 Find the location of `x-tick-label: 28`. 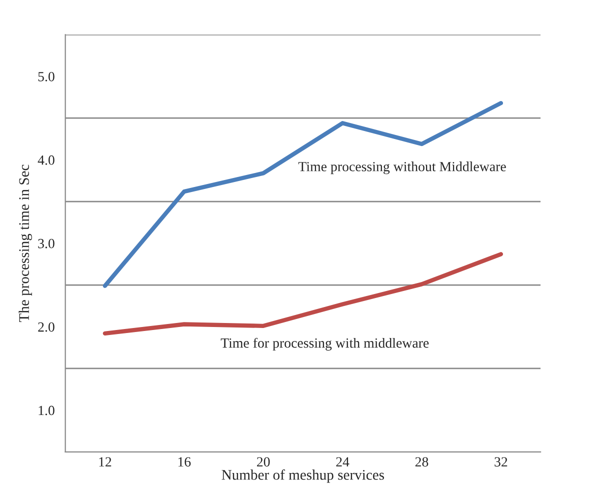

x-tick-label: 28 is located at coordinates (421, 462).